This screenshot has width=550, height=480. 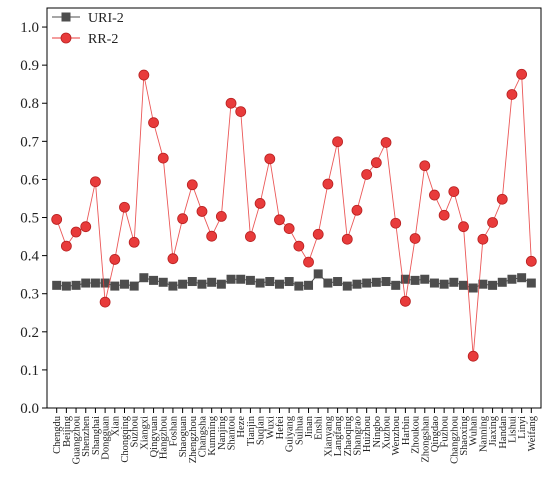 I want to click on x-tick-label: Guangzhou, so click(x=77, y=439).